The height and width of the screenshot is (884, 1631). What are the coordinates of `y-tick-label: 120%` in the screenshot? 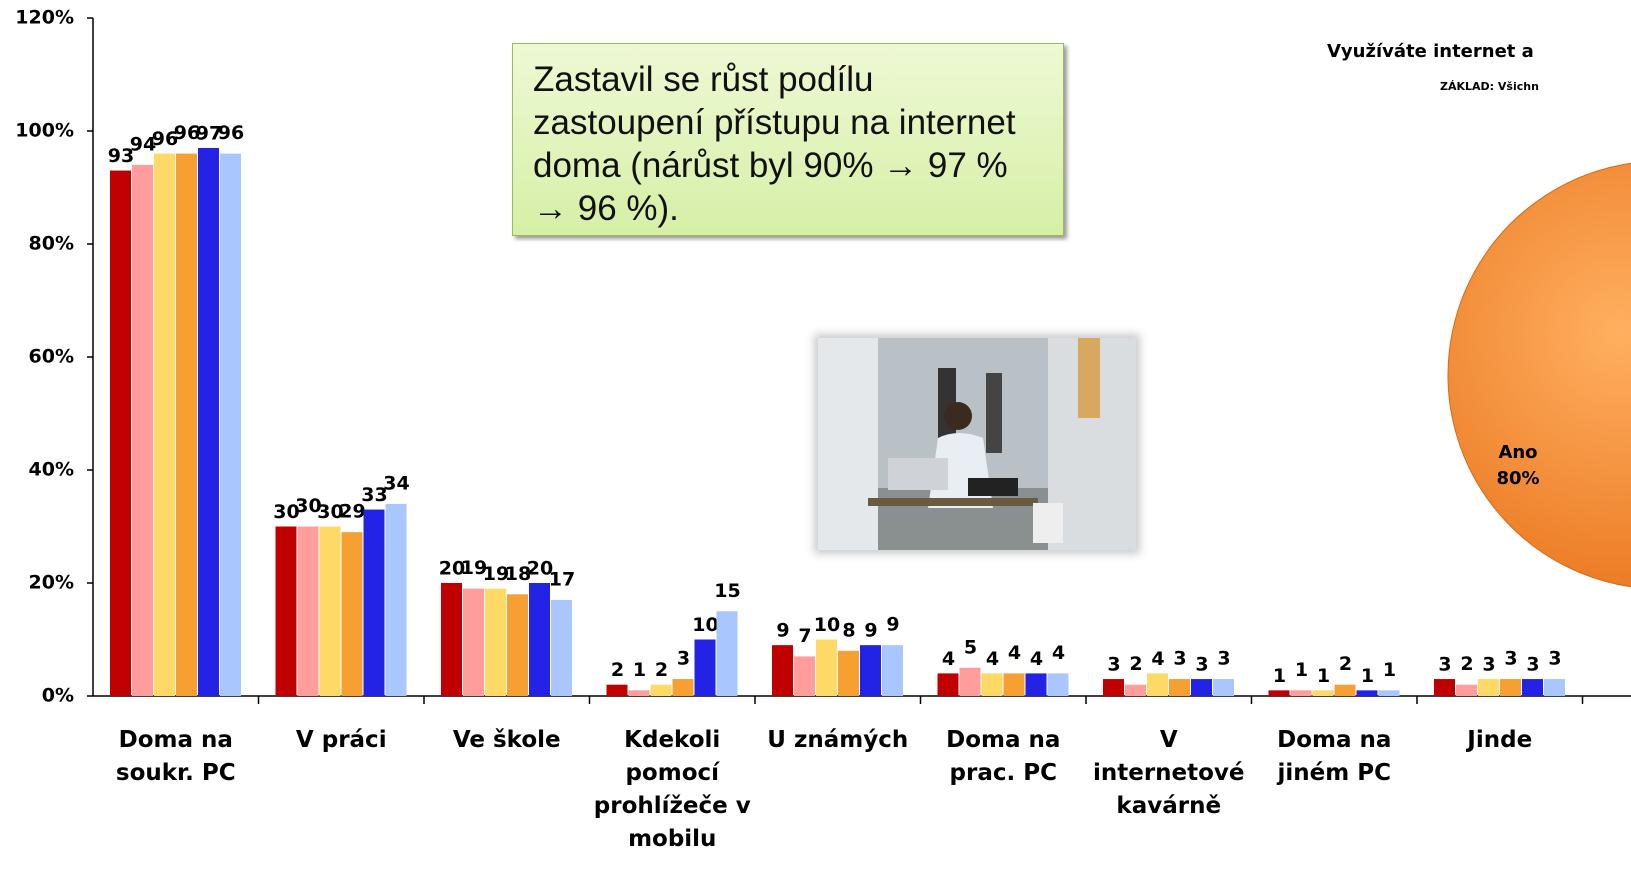 It's located at (44, 18).